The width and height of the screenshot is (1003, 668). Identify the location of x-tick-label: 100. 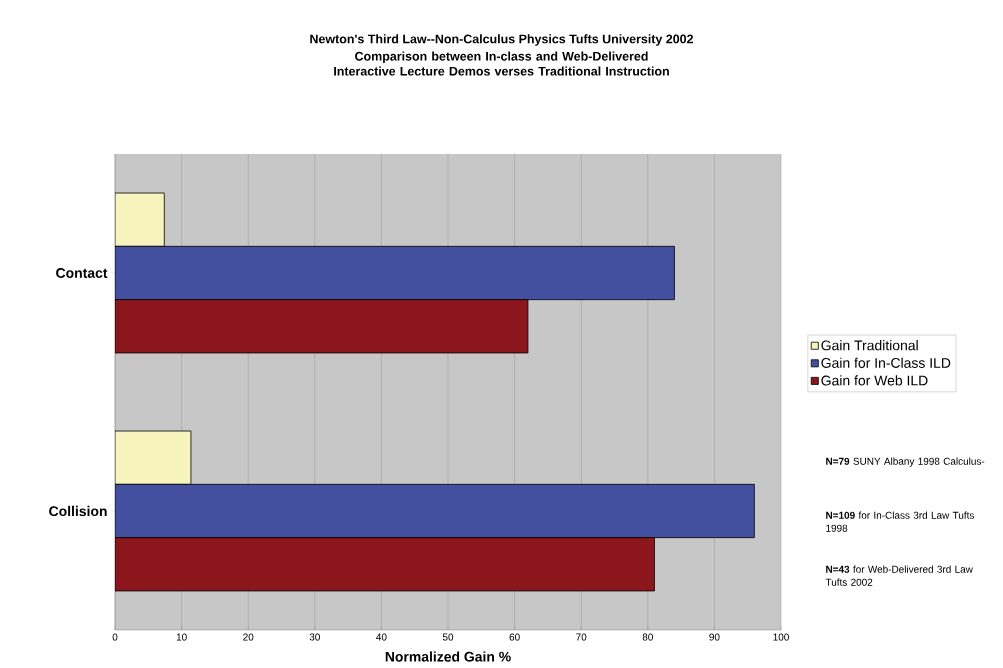
(781, 637).